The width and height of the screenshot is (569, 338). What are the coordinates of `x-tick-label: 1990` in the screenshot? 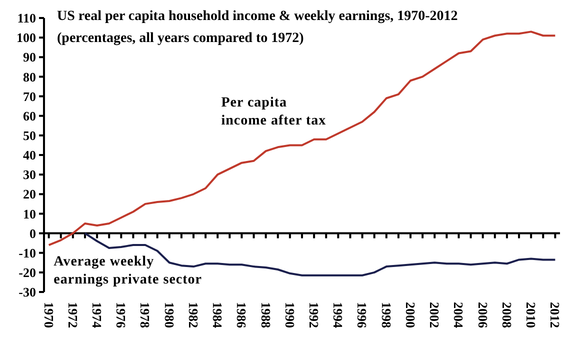 It's located at (290, 315).